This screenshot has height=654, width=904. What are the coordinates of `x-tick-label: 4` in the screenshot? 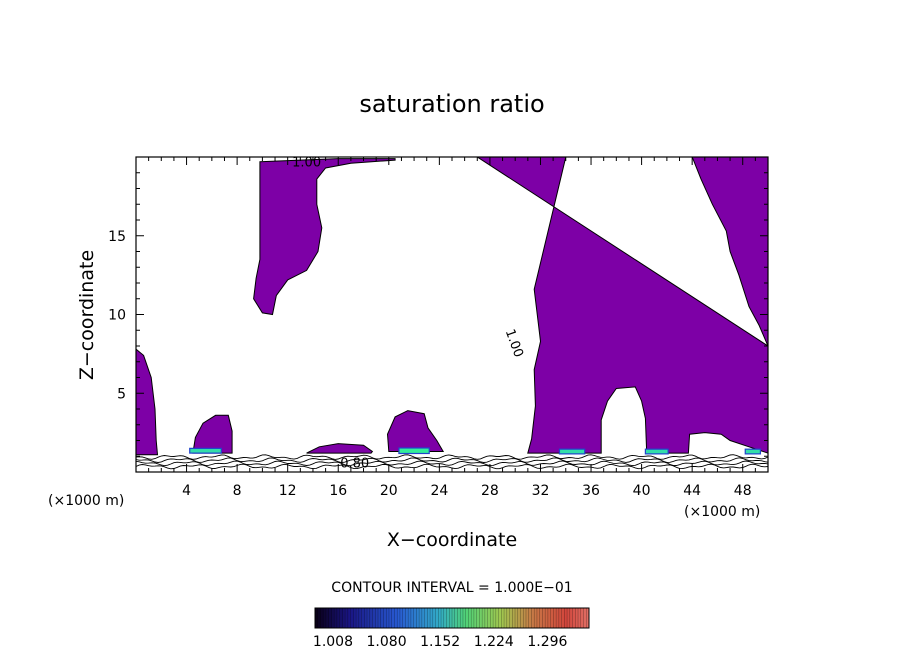 It's located at (186, 491).